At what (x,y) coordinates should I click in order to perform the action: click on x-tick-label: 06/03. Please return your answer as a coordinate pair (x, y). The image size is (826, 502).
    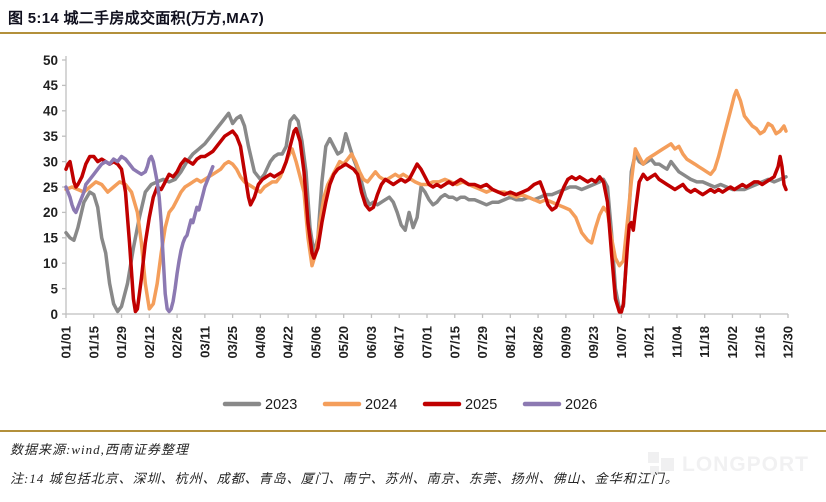
    Looking at the image, I should click on (371, 342).